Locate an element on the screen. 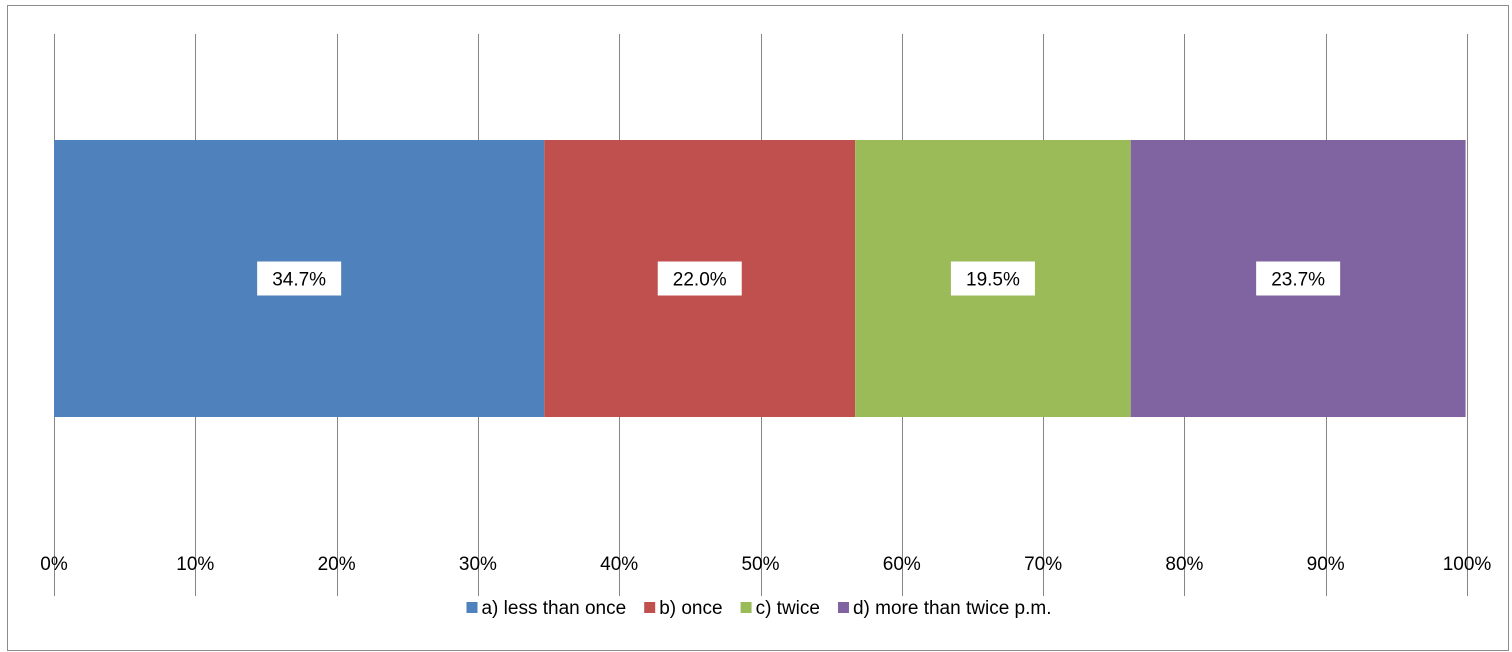 This screenshot has height=652, width=1512. x-tick-label-7: 70% is located at coordinates (1043, 564).